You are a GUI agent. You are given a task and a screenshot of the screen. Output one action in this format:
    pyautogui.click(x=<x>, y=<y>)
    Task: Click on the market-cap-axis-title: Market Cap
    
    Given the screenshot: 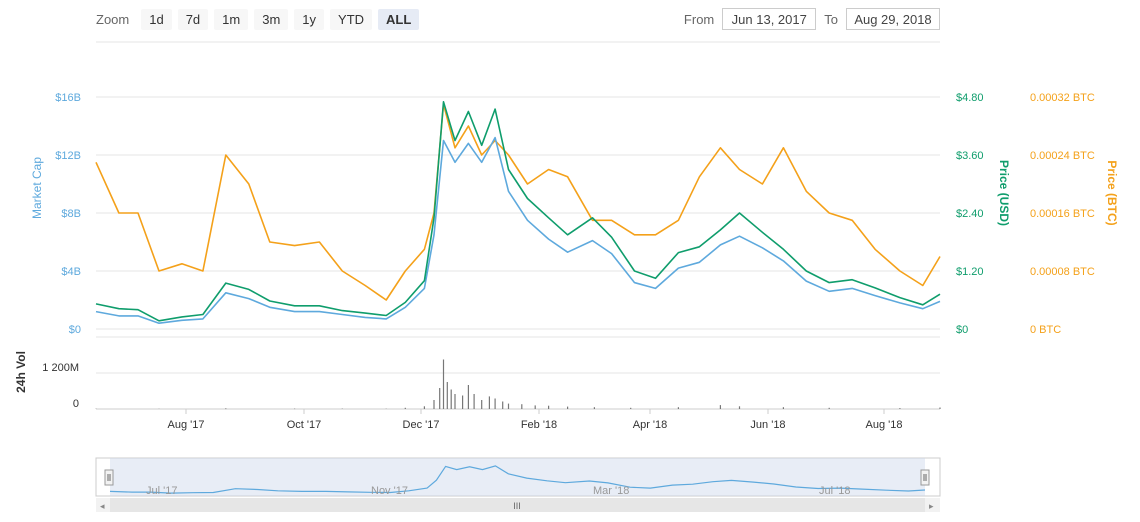 What is the action you would take?
    pyautogui.click(x=37, y=188)
    